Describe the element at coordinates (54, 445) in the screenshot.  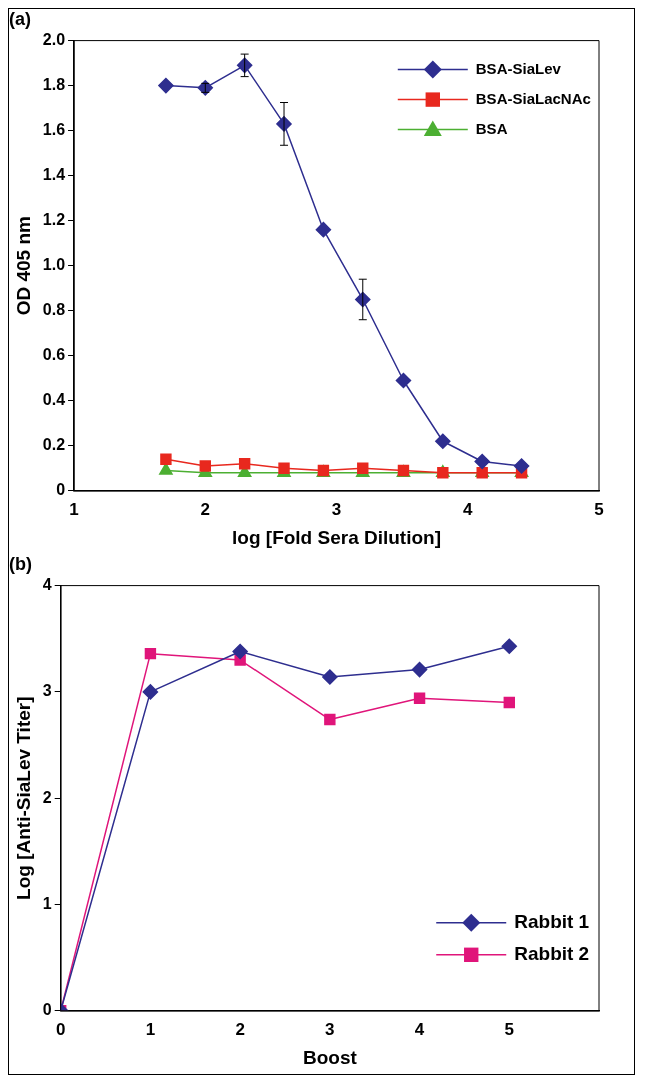
I see `y-tick-label: 0.2` at that location.